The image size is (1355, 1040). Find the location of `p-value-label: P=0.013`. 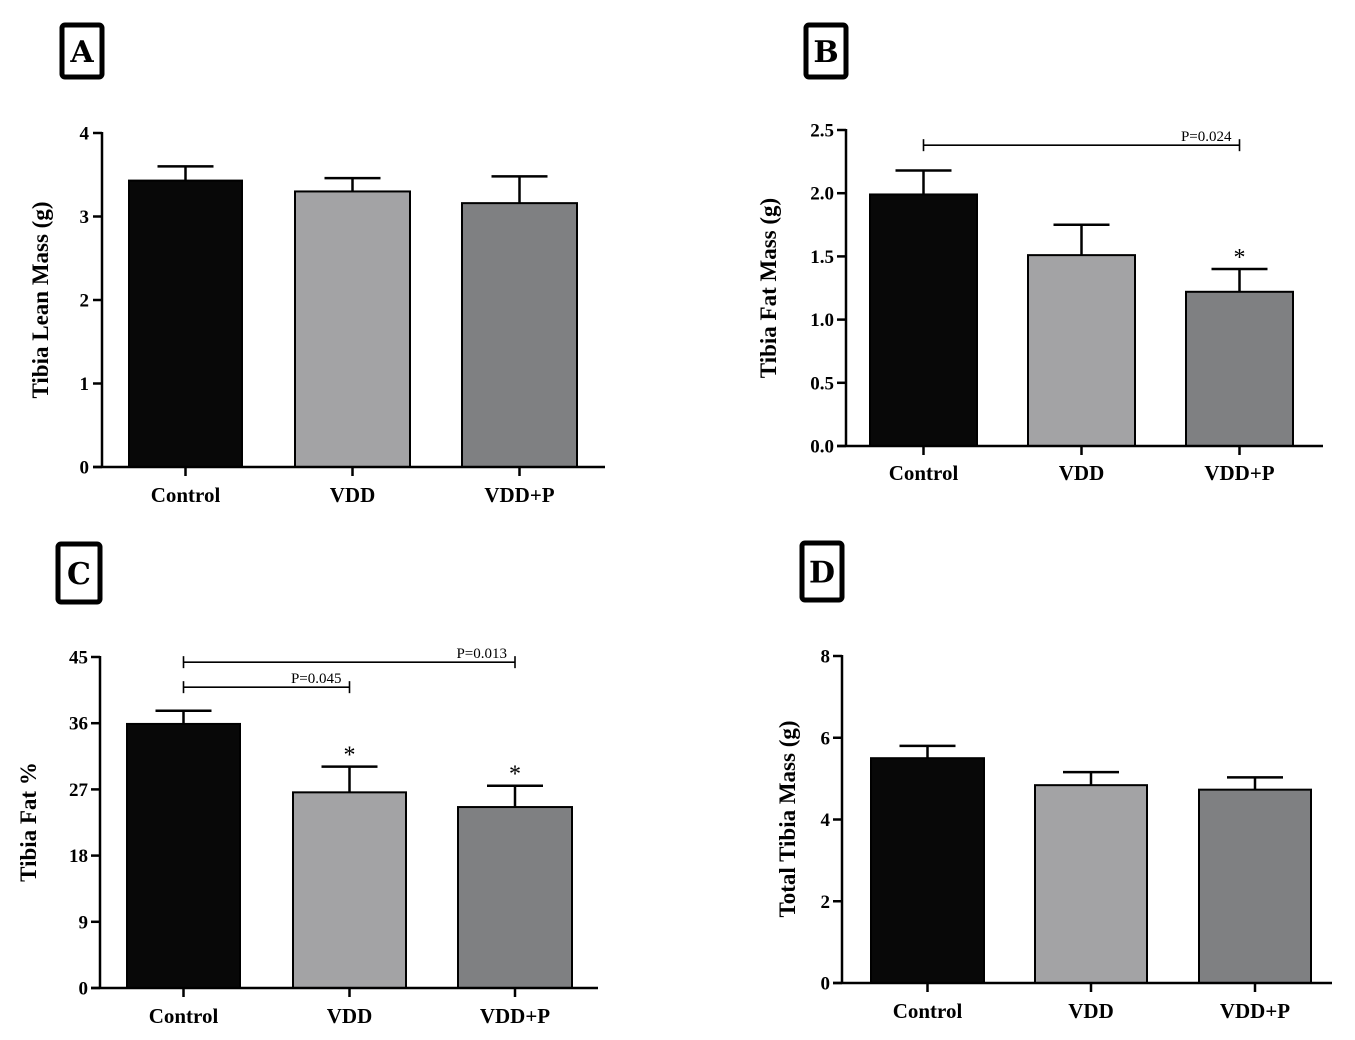

p-value-label: P=0.013 is located at coordinates (481, 654).